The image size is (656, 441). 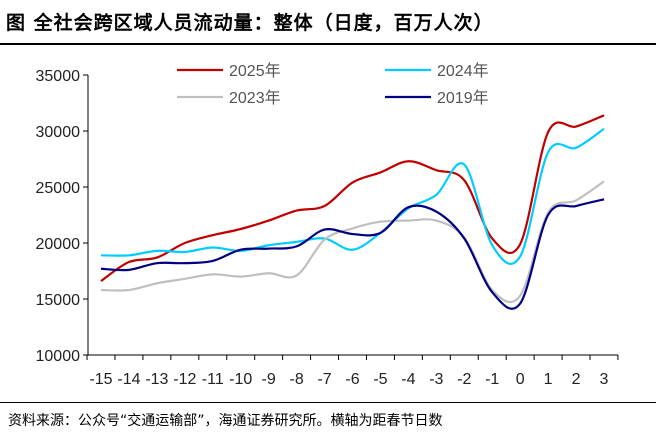 I want to click on x-tick-label: -15, so click(x=100, y=379).